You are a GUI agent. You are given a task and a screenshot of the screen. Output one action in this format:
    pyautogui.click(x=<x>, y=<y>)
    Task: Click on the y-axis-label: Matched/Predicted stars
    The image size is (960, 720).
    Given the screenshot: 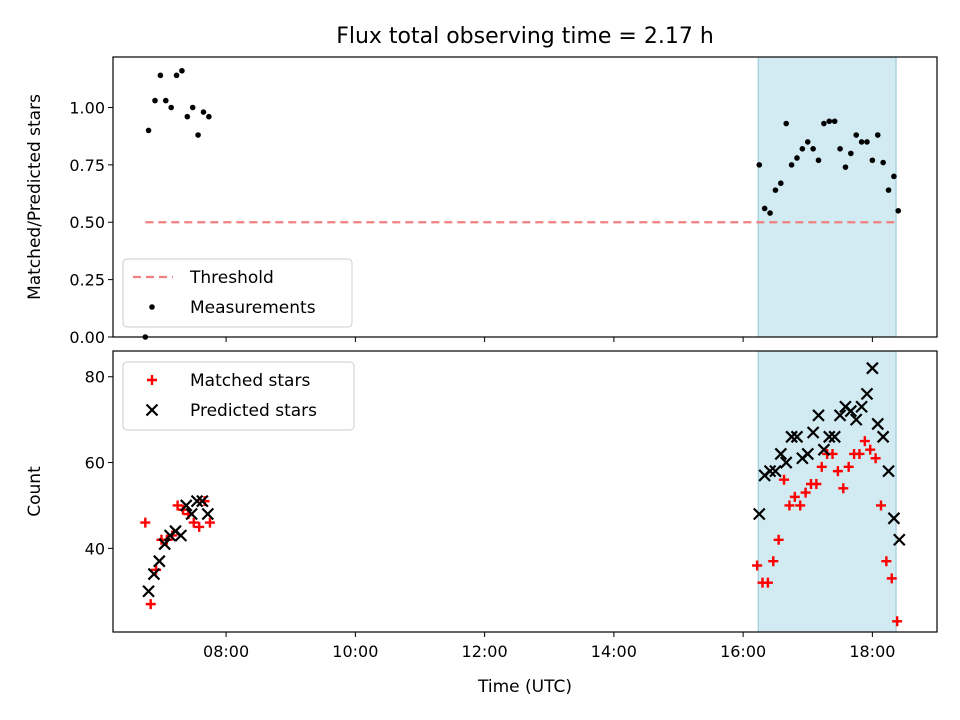 What is the action you would take?
    pyautogui.click(x=35, y=197)
    